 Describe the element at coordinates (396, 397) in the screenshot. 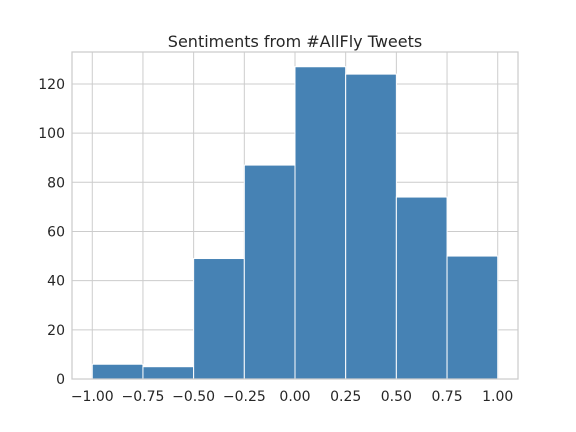

I see `x-tick-label: 0.50` at that location.